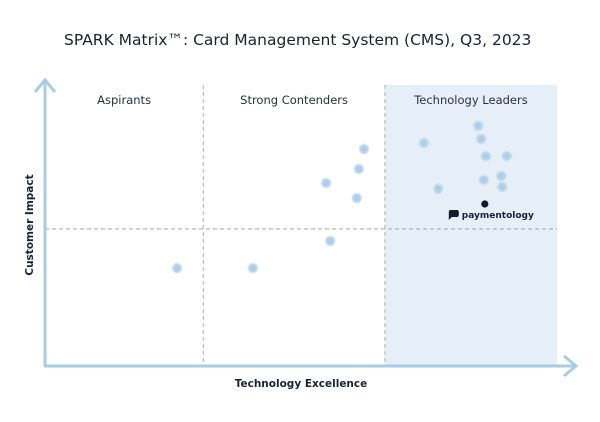 This screenshot has height=422, width=600. Describe the element at coordinates (294, 100) in the screenshot. I see `quadrant-label-strong-contenders: Strong Contenders` at that location.